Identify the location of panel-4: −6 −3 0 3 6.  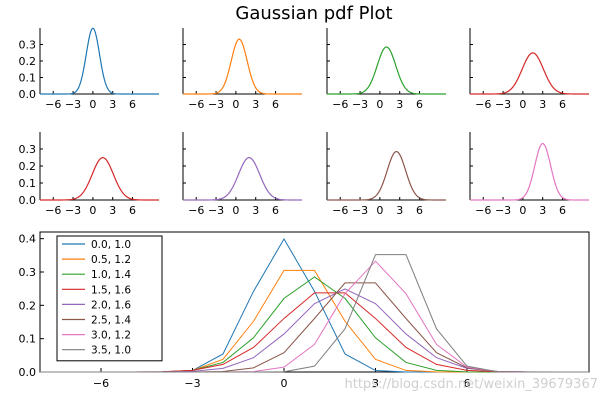
(529, 69).